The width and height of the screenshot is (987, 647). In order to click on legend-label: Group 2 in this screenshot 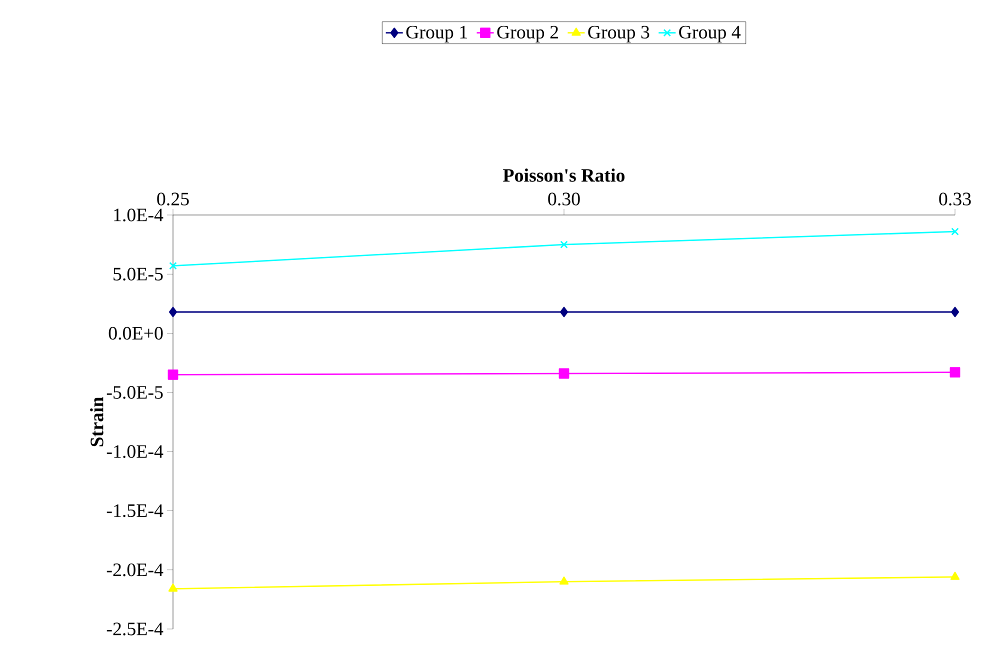, I will do `click(527, 34)`.